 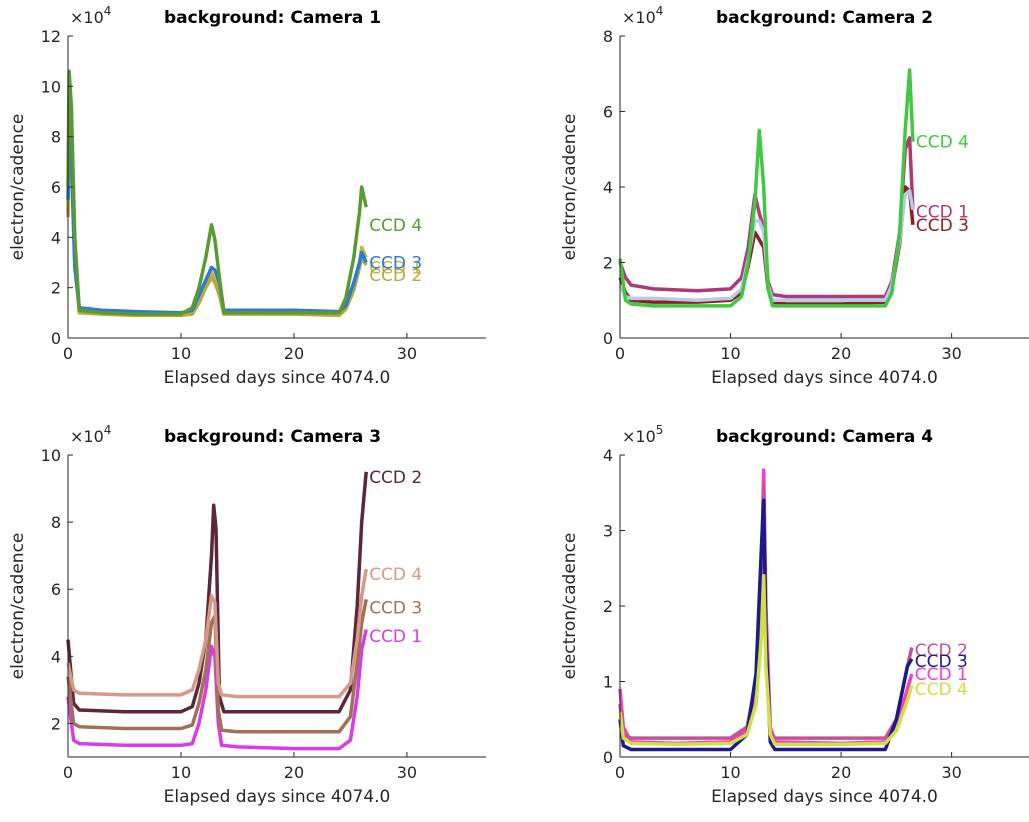 What do you see at coordinates (660, 430) in the screenshot?
I see `y-exponent-power: 5` at bounding box center [660, 430].